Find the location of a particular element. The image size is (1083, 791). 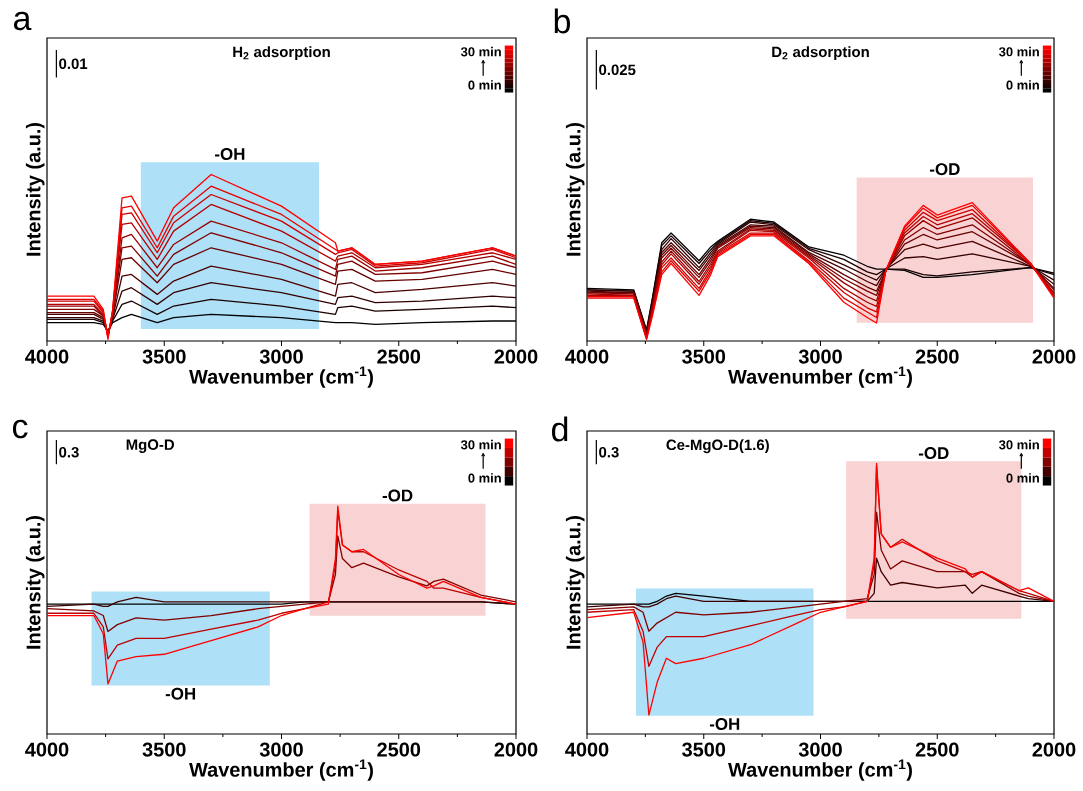

text: a is located at coordinates (23, 21).